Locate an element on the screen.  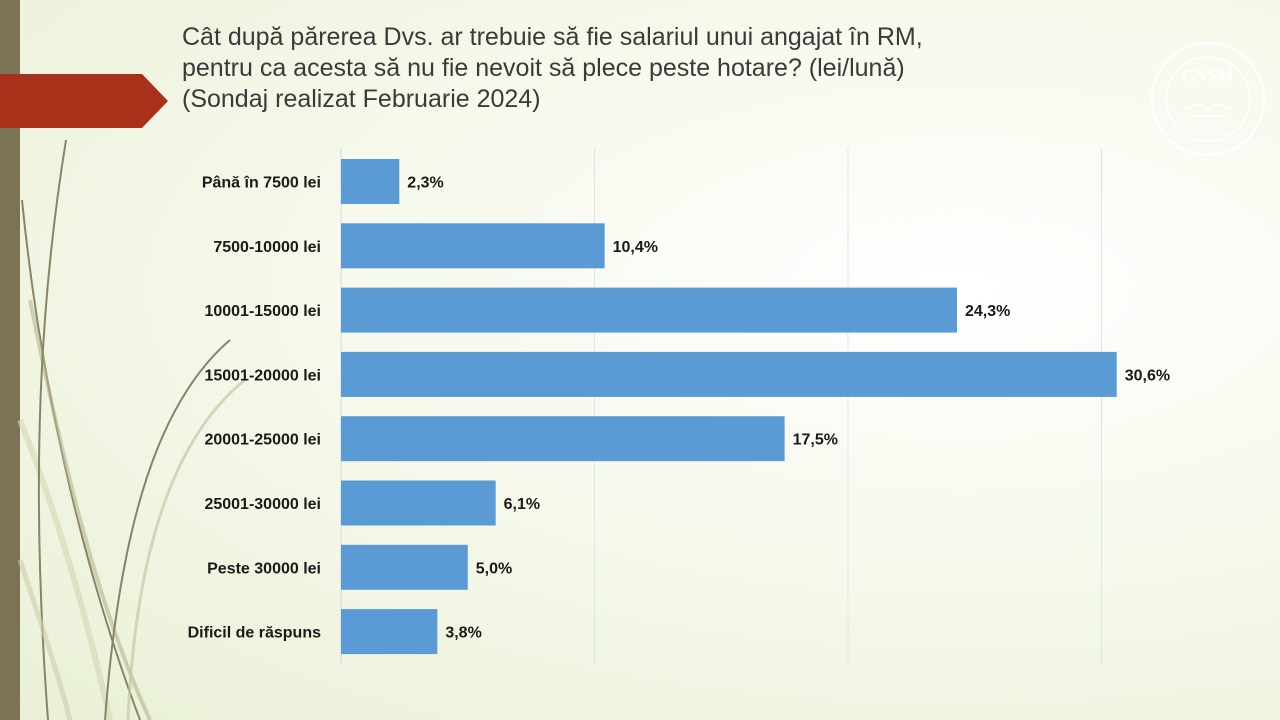
side-band is located at coordinates (10, 360).